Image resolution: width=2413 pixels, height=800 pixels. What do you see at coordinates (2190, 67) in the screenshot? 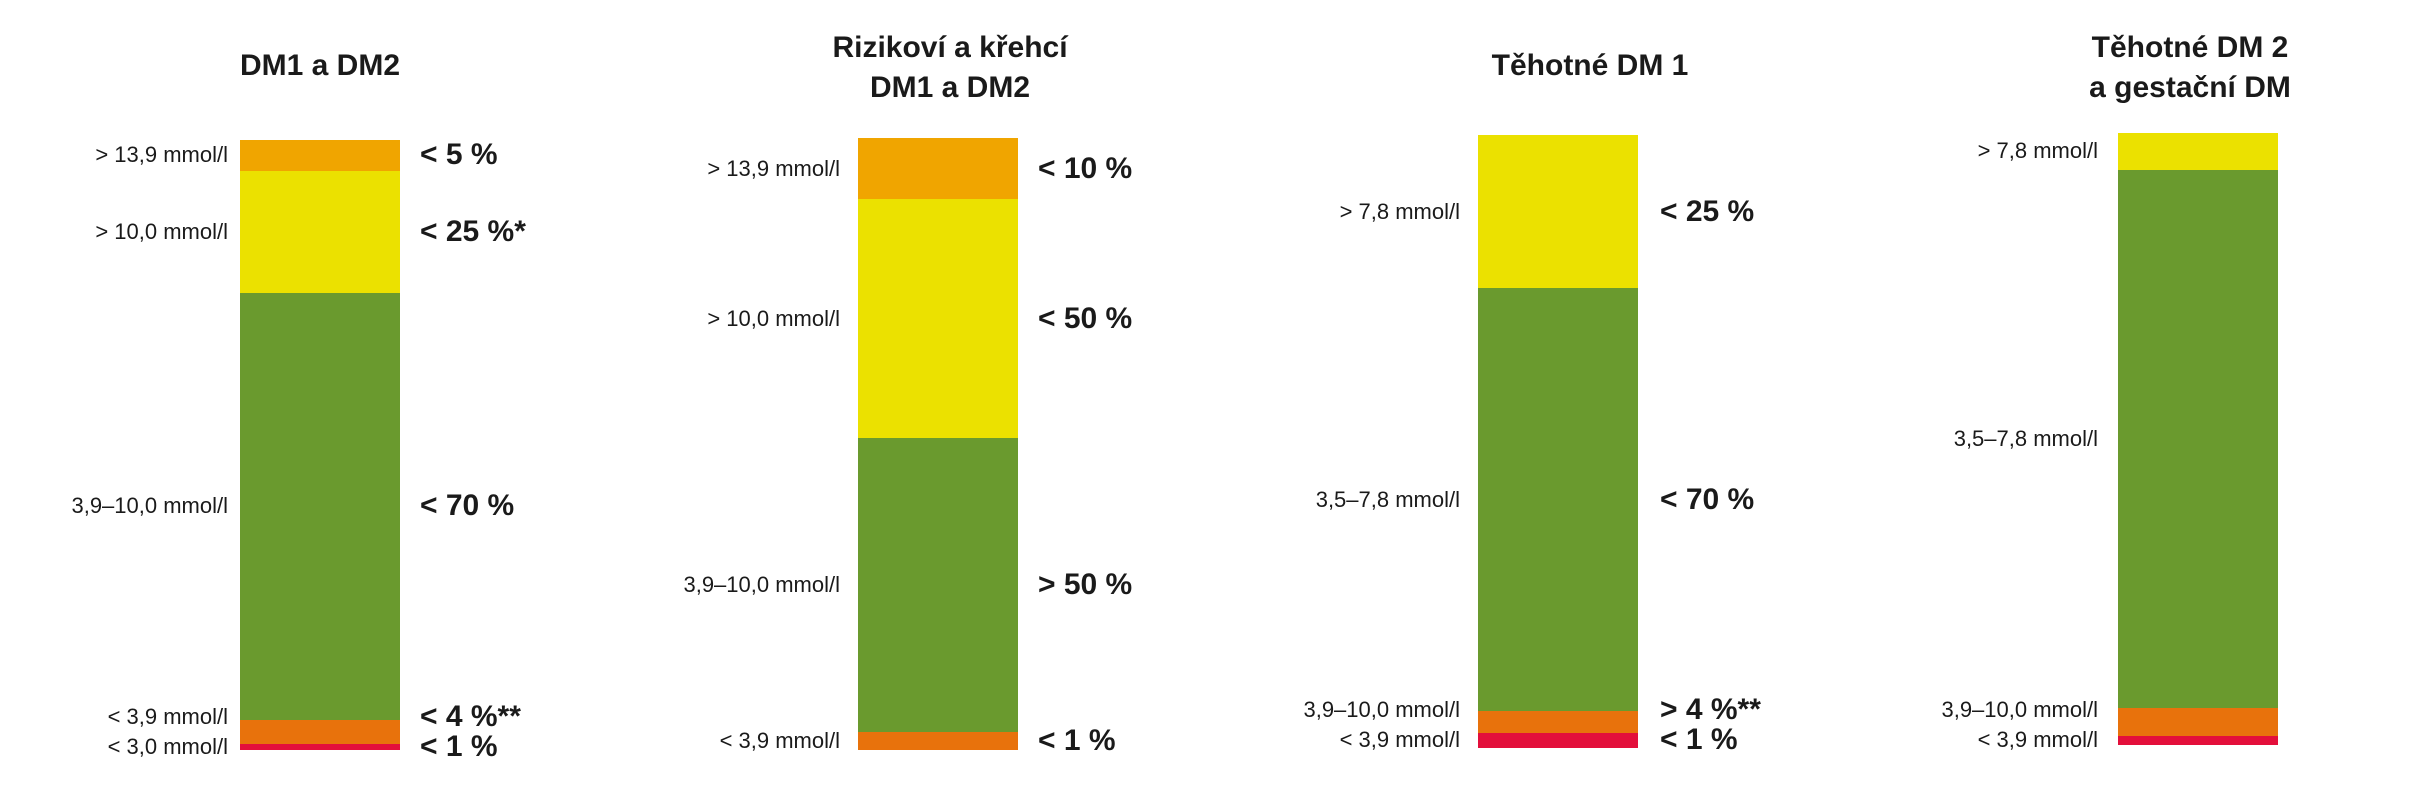
I see `chart-title: Těhotné DM 2 a gestační DM` at bounding box center [2190, 67].